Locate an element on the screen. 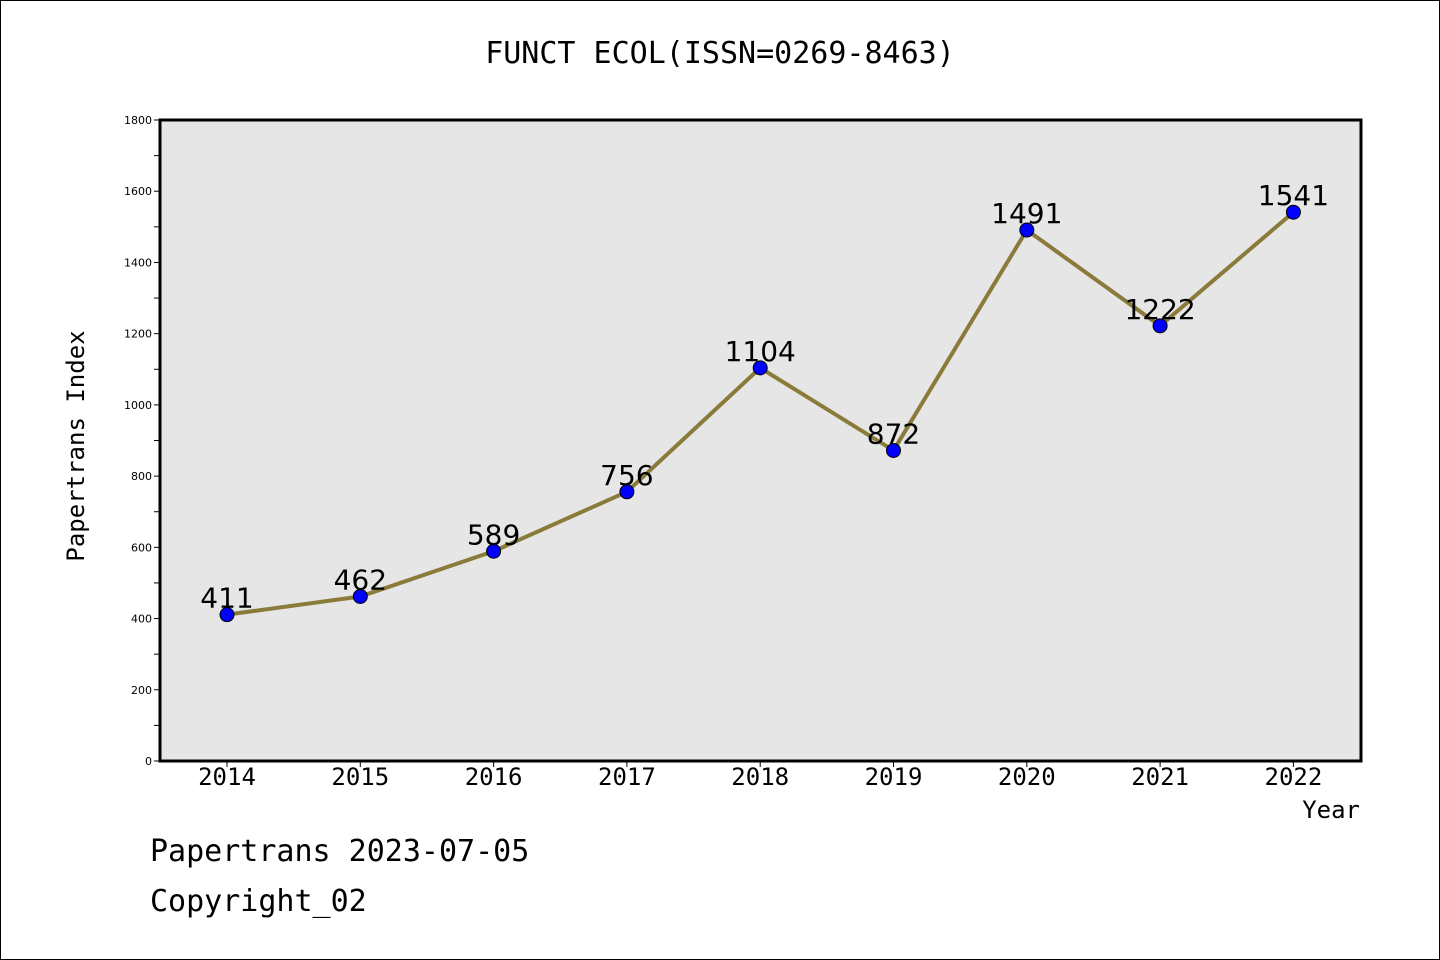 The image size is (1440, 960). y-tick-label: 1600 is located at coordinates (138, 191).